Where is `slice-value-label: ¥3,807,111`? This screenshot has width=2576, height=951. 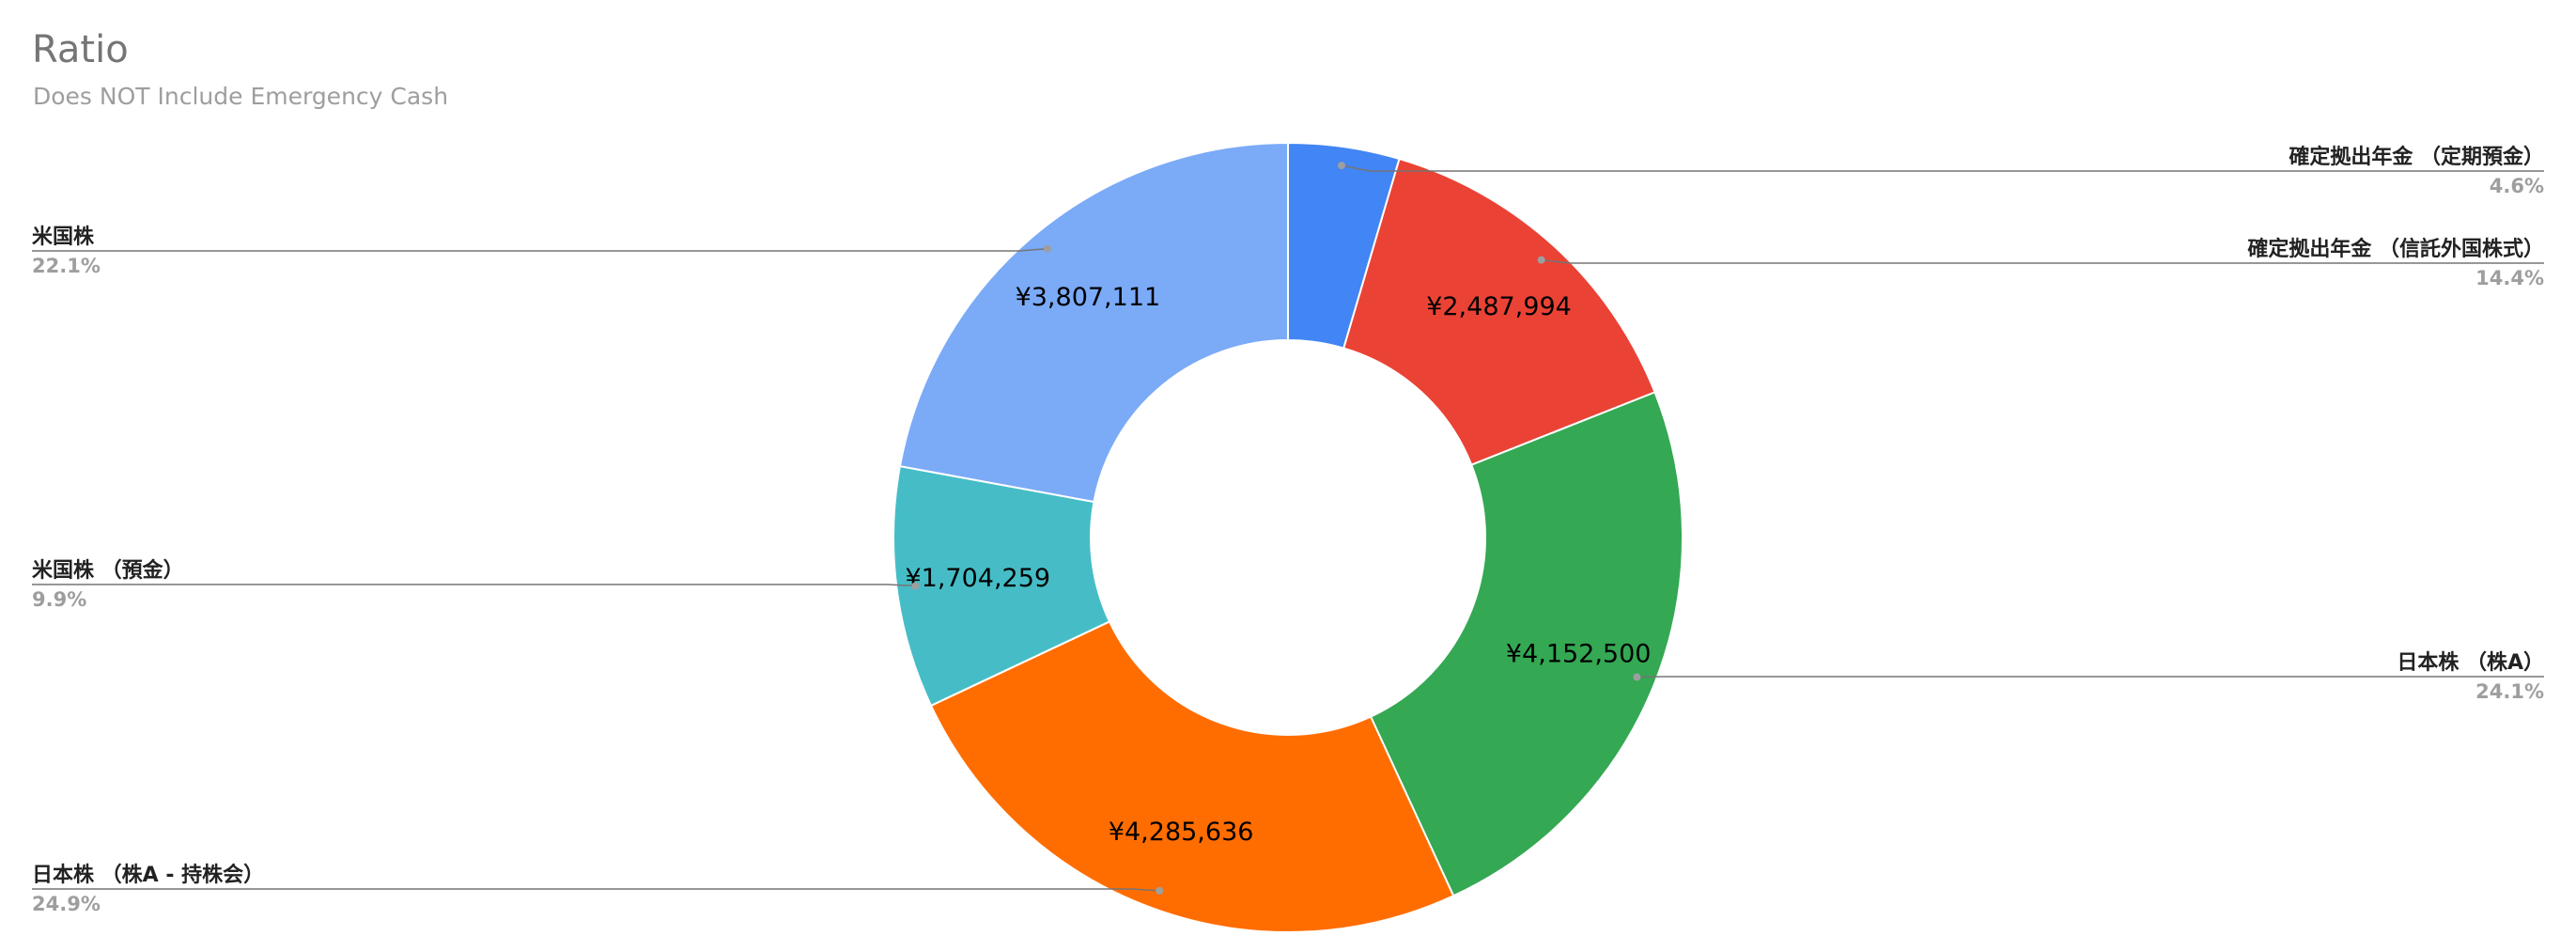 slice-value-label: ¥3,807,111 is located at coordinates (1088, 297).